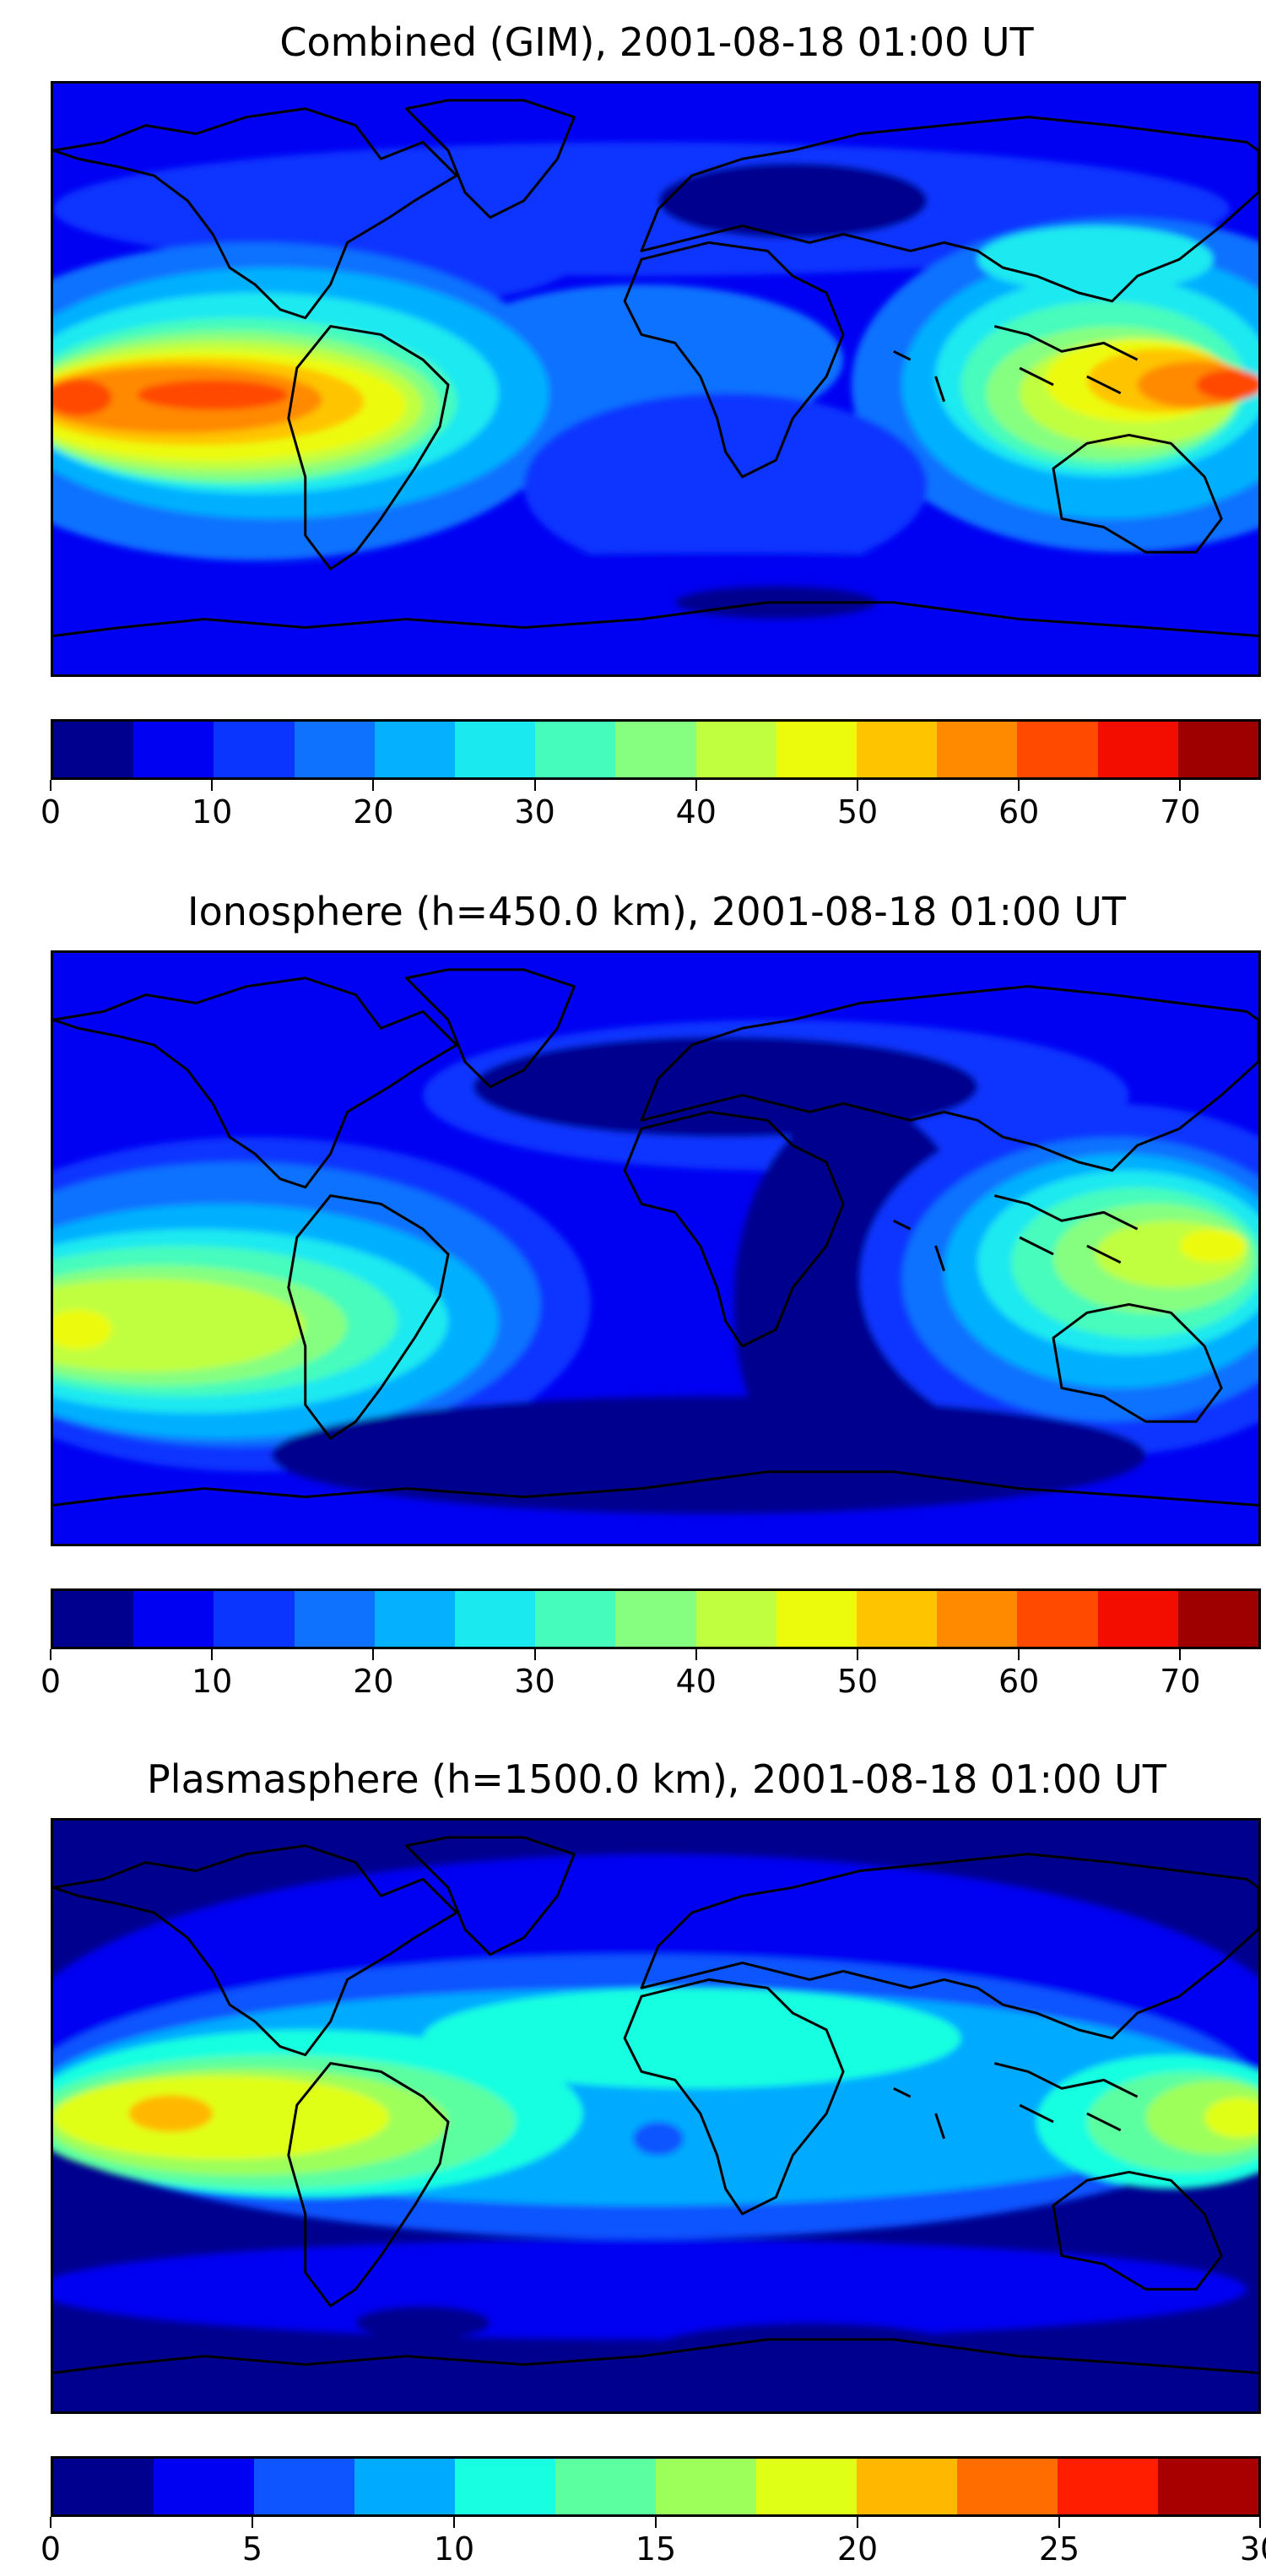 This screenshot has width=1266, height=2576. I want to click on colorbar-tick-label: 5, so click(252, 2549).